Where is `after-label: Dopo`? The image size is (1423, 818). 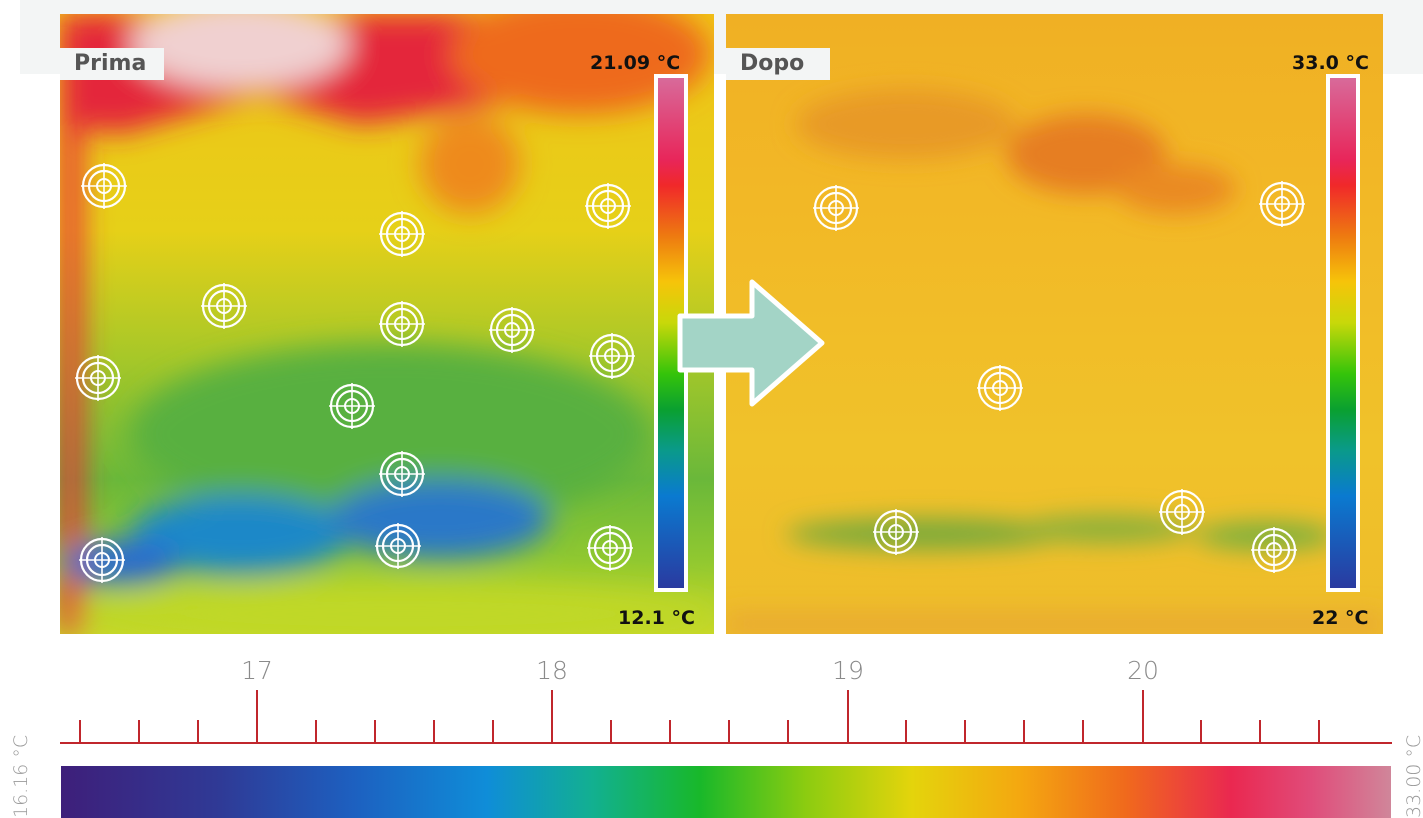
after-label: Dopo is located at coordinates (778, 64).